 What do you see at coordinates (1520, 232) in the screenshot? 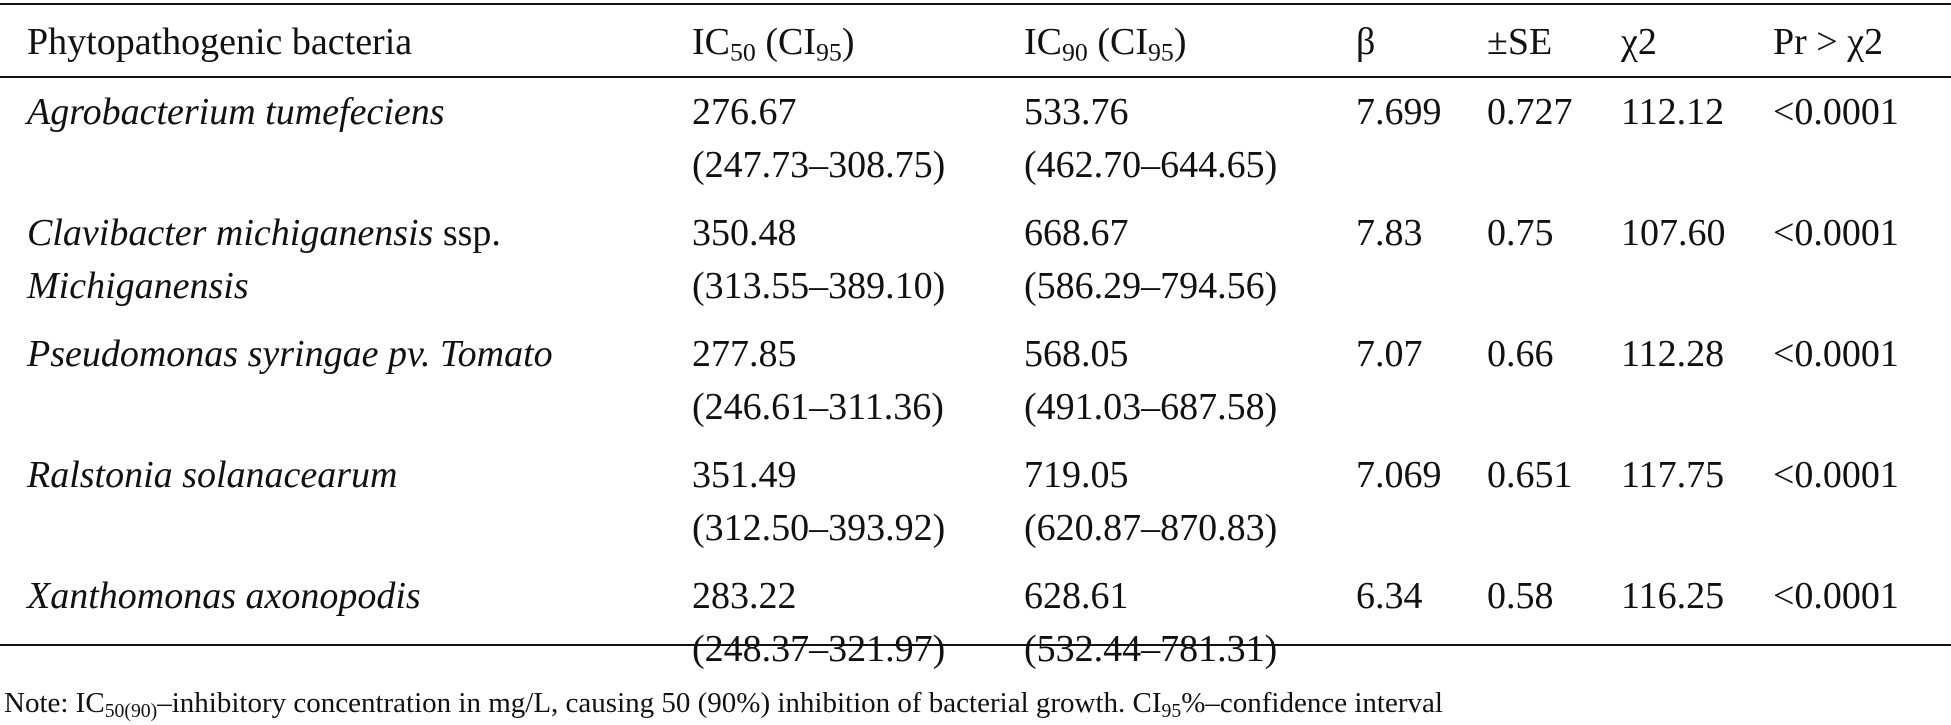
I see `se-value: 0.75` at bounding box center [1520, 232].